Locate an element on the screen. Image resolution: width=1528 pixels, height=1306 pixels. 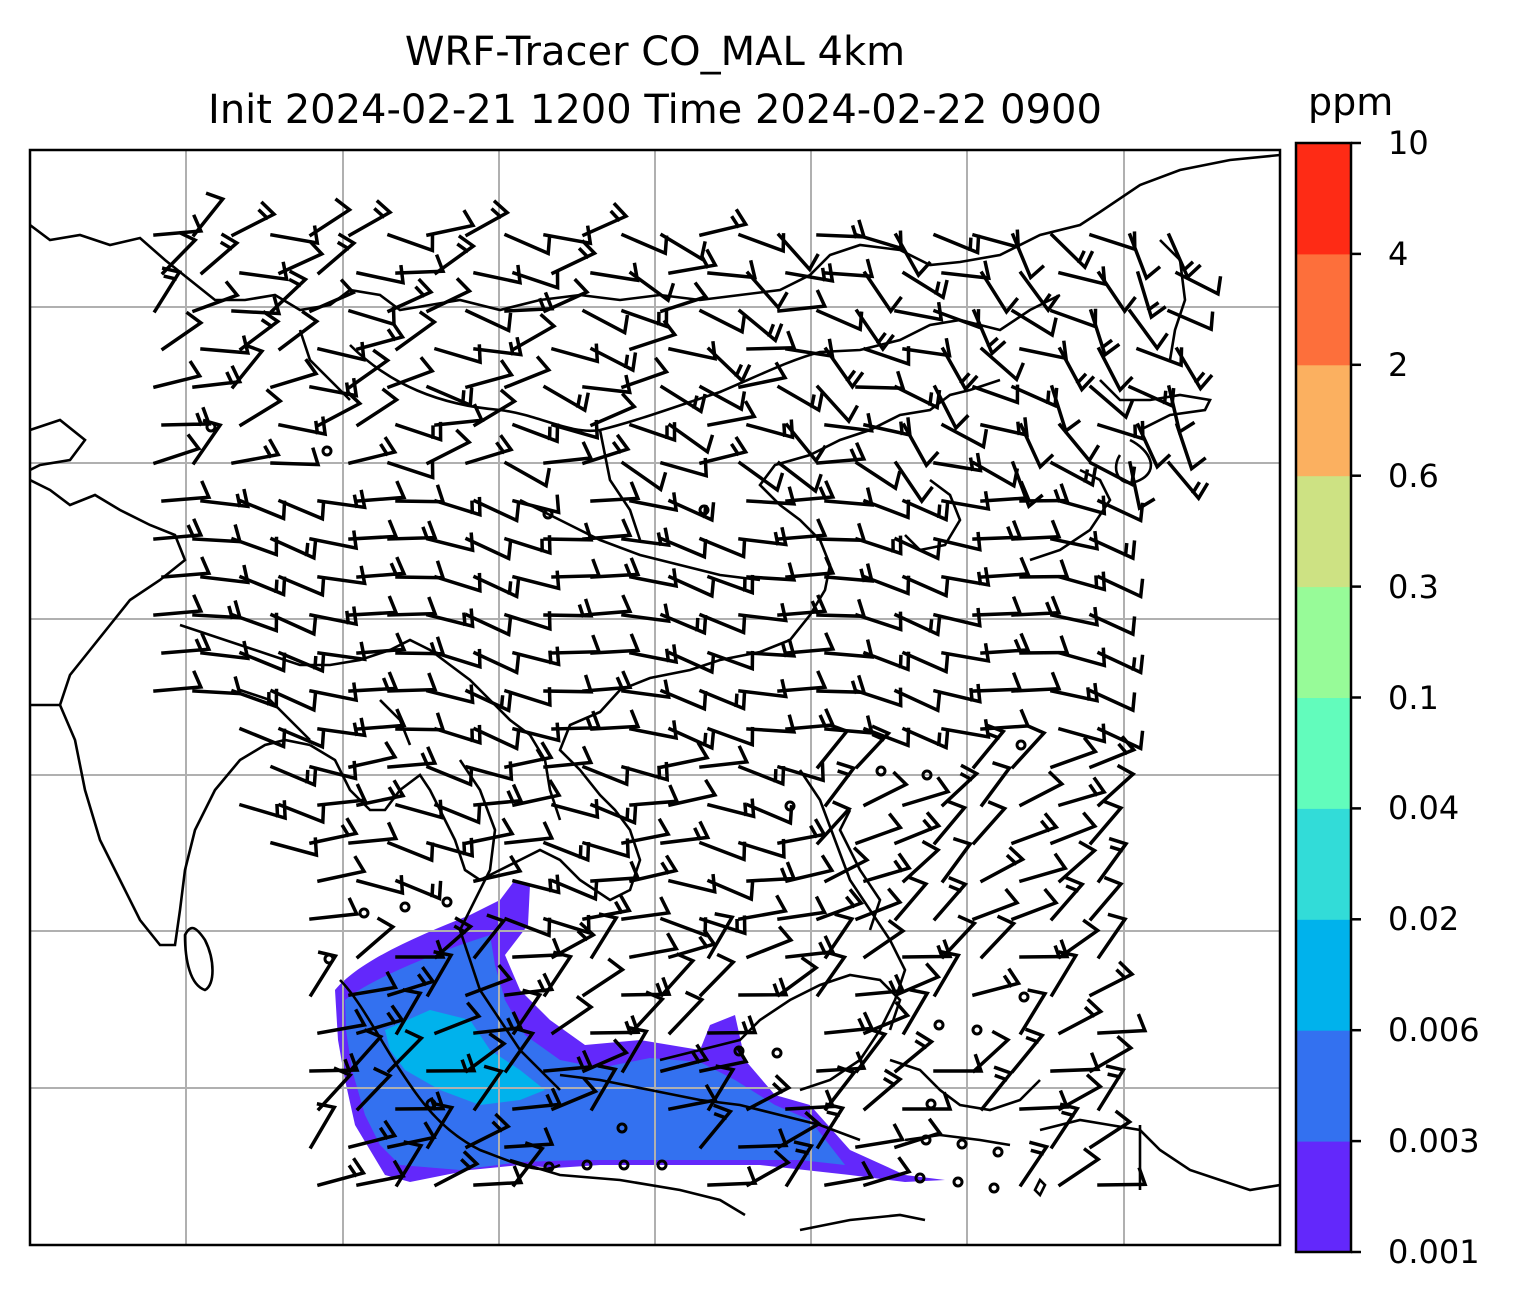
colorbar-tick-label: 0.1 is located at coordinates (1413, 697).